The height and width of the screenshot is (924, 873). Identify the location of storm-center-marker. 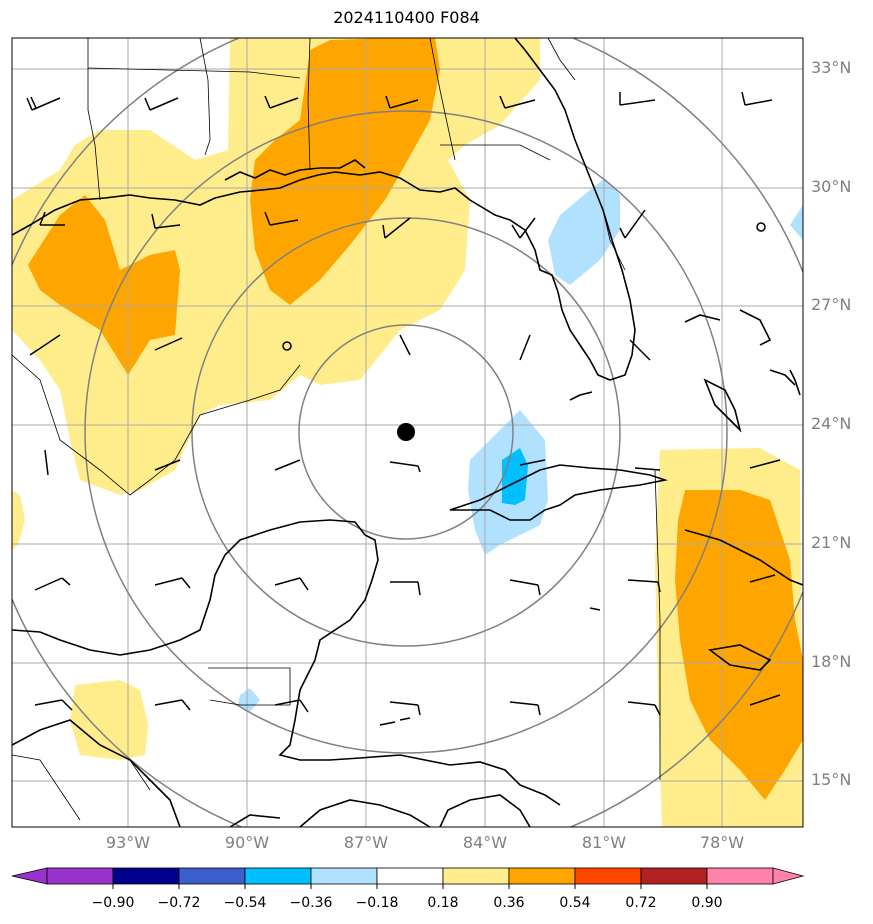
(406, 432).